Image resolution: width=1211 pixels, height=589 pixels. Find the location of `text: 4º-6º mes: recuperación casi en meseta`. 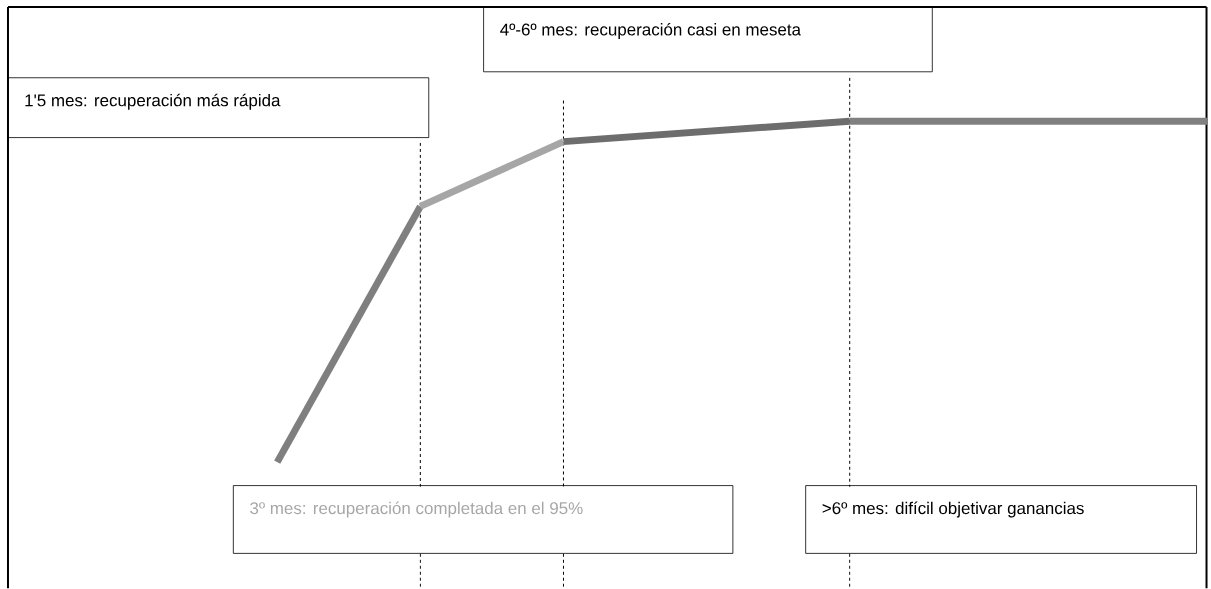

text: 4º-6º mes: recuperación casi en meseta is located at coordinates (651, 30).